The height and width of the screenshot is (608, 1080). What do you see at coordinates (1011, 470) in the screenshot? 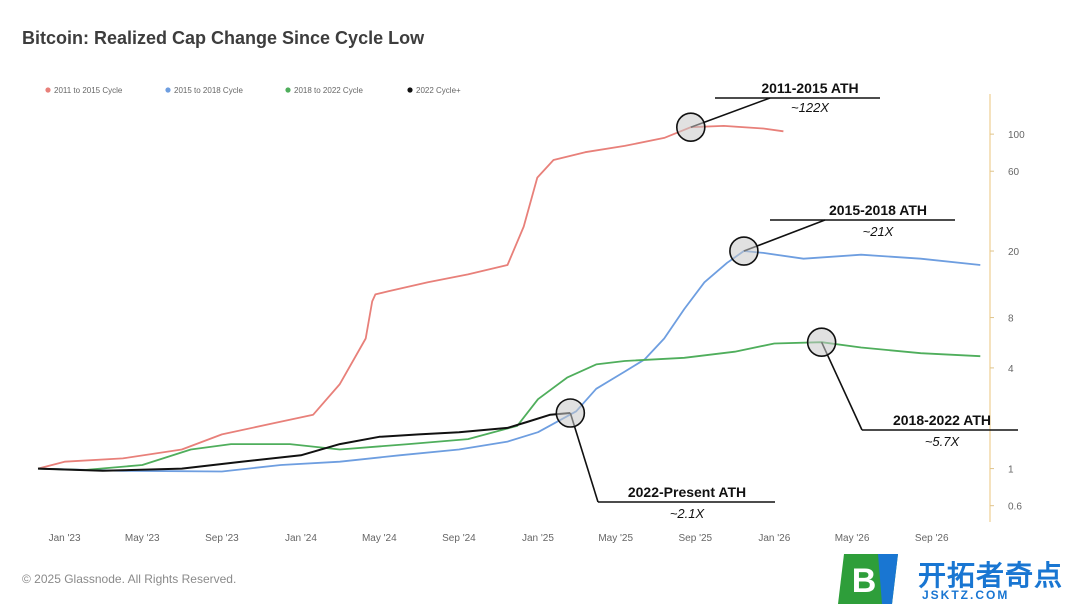
I see `y-tick-label: 1` at bounding box center [1011, 470].